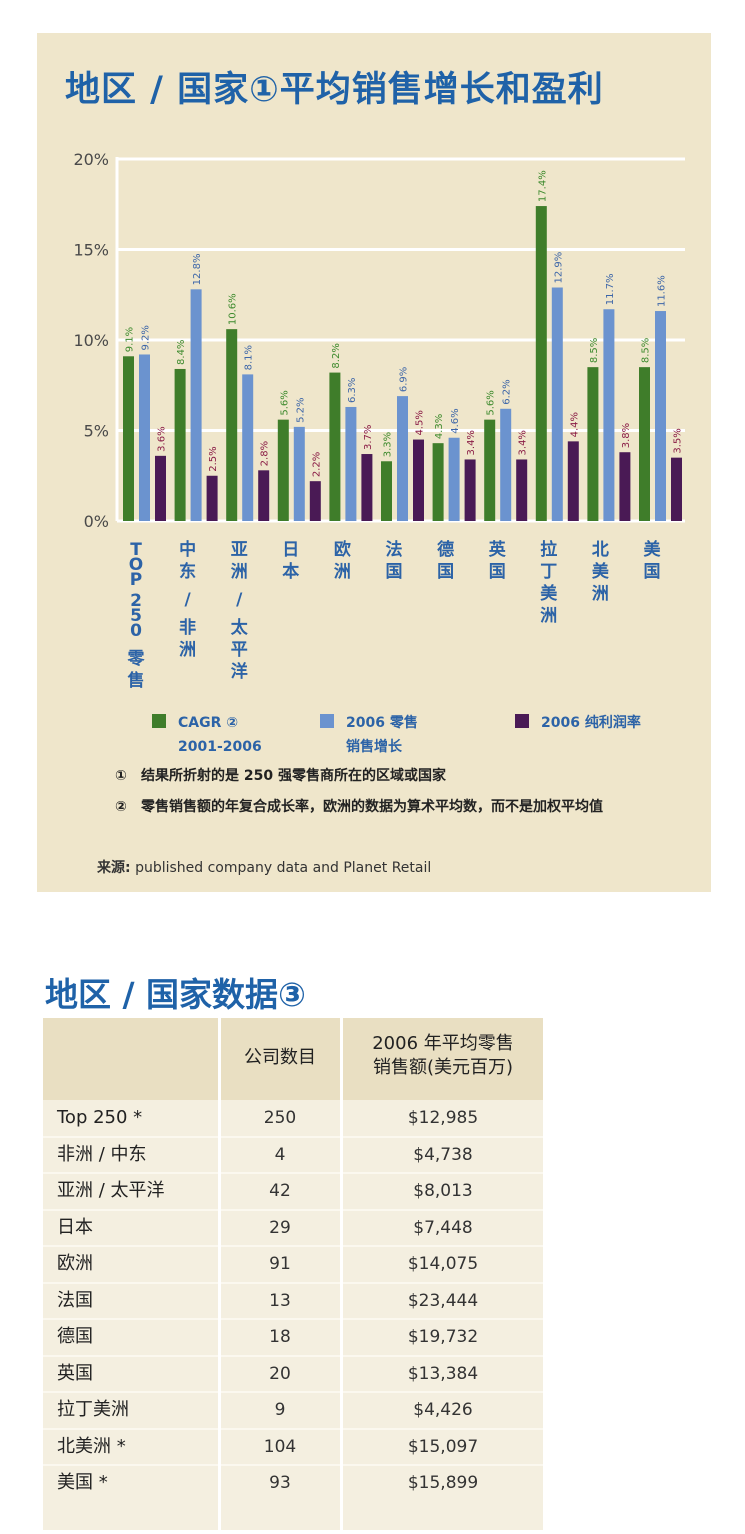  I want to click on chart-title: 地区 / 国家①平均销售增长和盈利, so click(334, 90).